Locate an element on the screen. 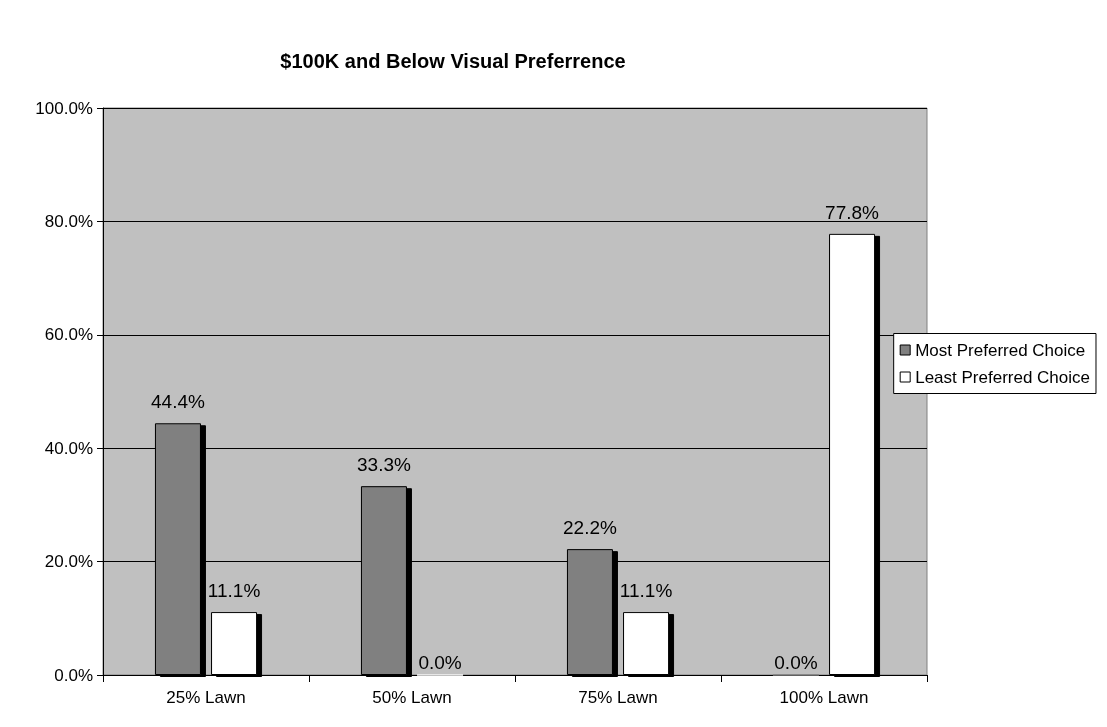 Image resolution: width=1107 pixels, height=727 pixels. y-tick-label: 80.0% is located at coordinates (68, 221).